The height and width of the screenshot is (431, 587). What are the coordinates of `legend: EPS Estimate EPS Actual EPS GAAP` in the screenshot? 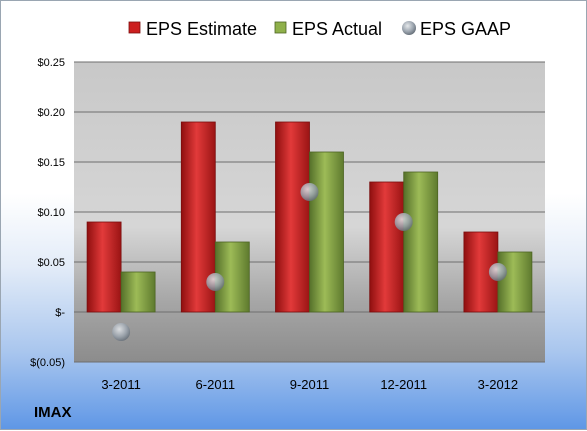 It's located at (319, 29).